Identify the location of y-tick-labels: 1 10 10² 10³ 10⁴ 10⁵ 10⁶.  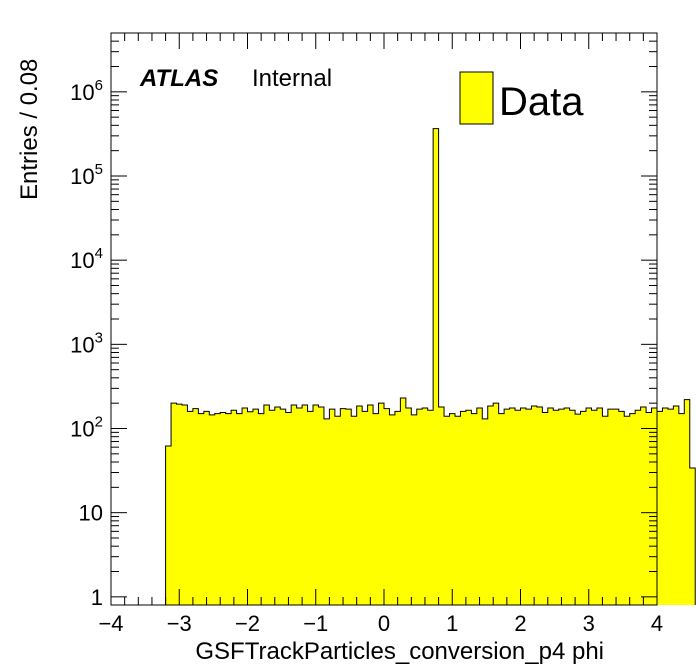
(86, 343).